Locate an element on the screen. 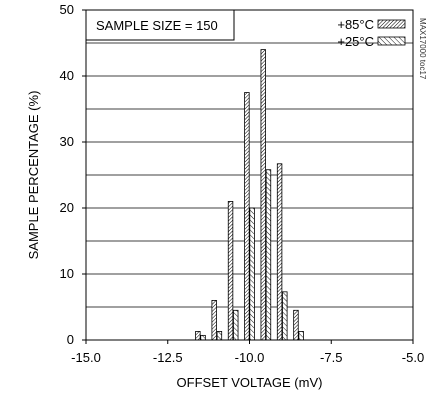 Image resolution: width=432 pixels, height=402 pixels. y-tick-label: 10 is located at coordinates (67, 273).